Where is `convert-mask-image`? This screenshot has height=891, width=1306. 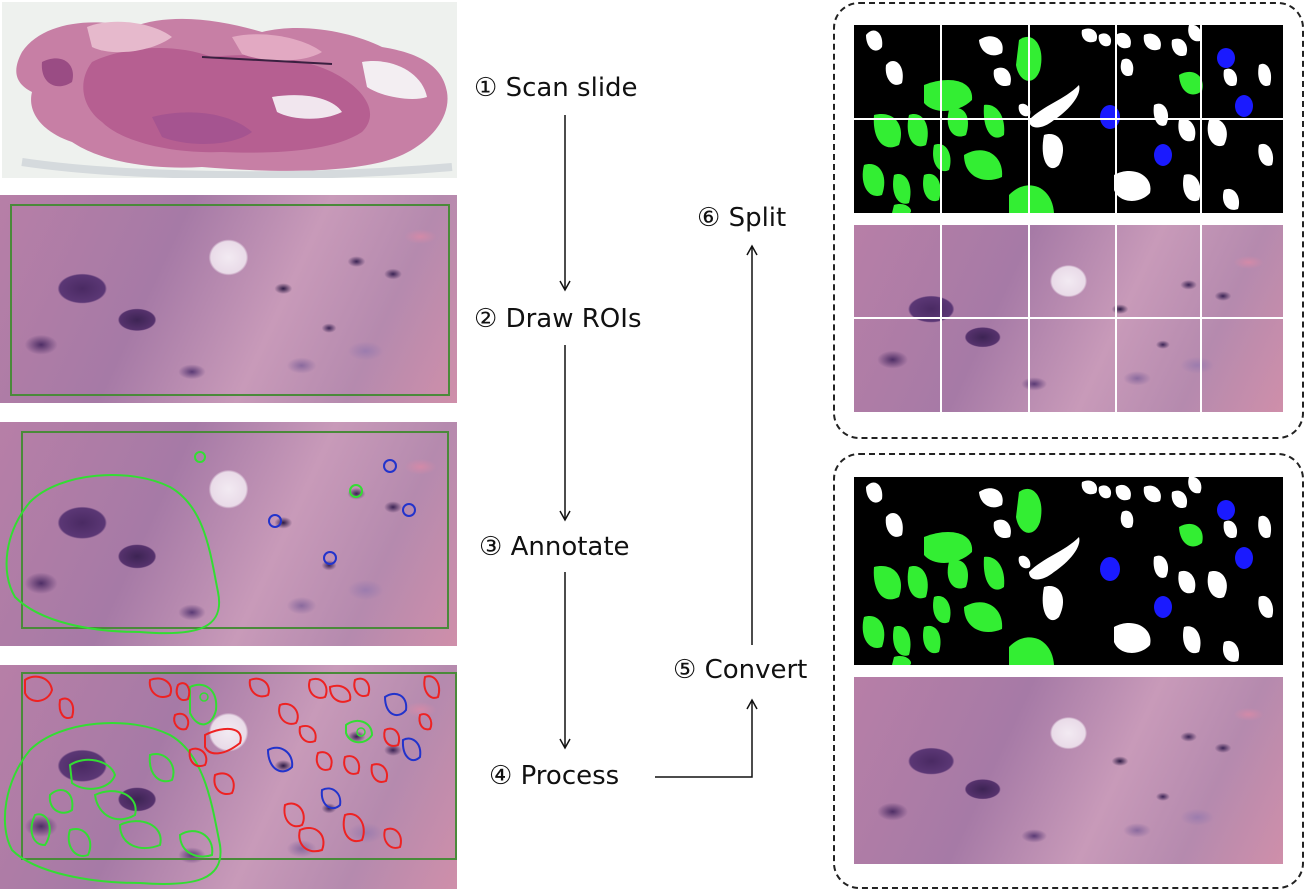
convert-mask-image is located at coordinates (1068, 571).